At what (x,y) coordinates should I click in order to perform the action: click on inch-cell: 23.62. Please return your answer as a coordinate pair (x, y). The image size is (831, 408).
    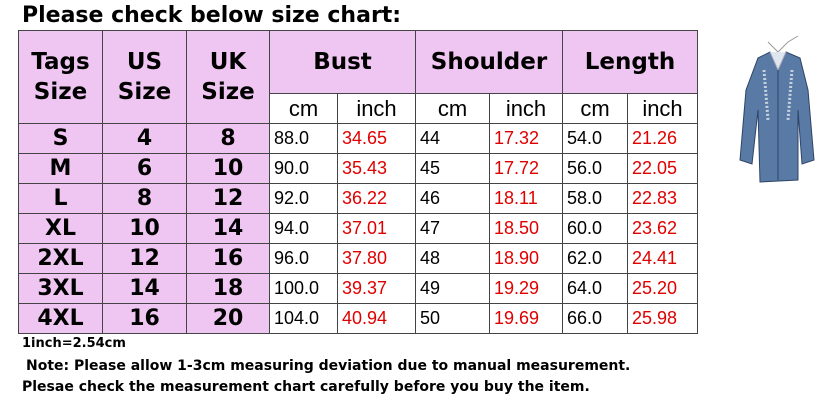
    Looking at the image, I should click on (662, 228).